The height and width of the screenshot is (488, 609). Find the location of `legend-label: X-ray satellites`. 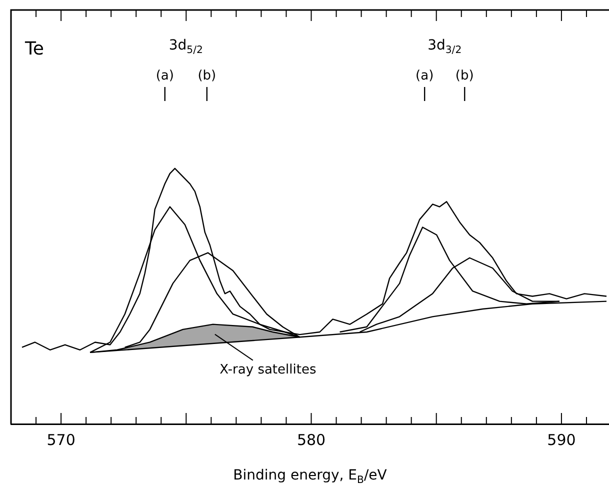

legend-label: X-ray satellites is located at coordinates (268, 370).